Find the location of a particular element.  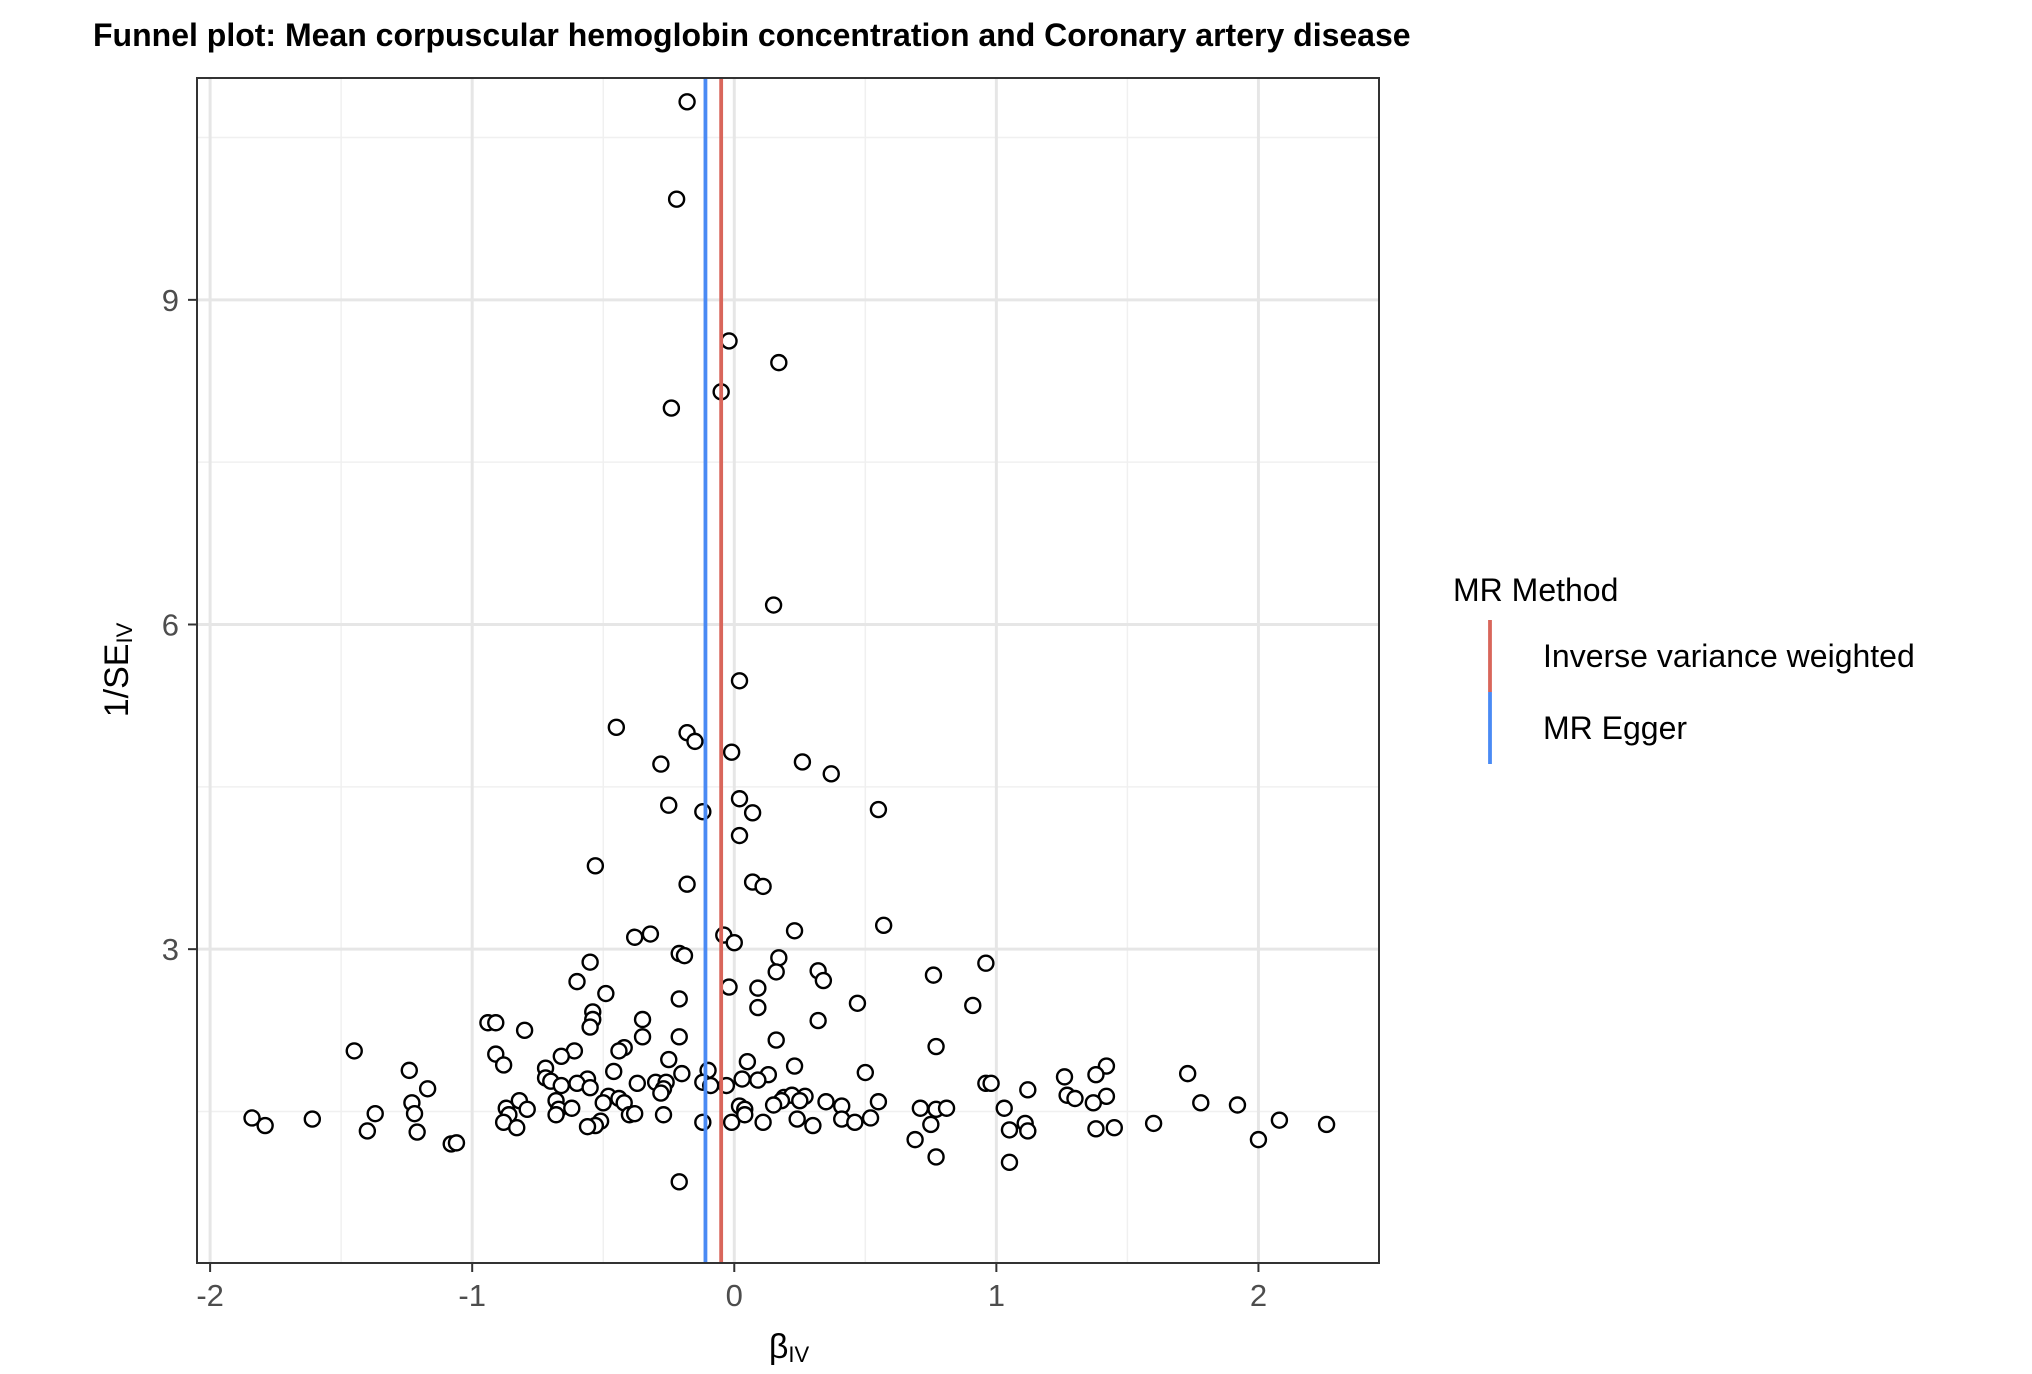

legend-entries: Inverse variance weighted MR Egger is located at coordinates (1701, 692).